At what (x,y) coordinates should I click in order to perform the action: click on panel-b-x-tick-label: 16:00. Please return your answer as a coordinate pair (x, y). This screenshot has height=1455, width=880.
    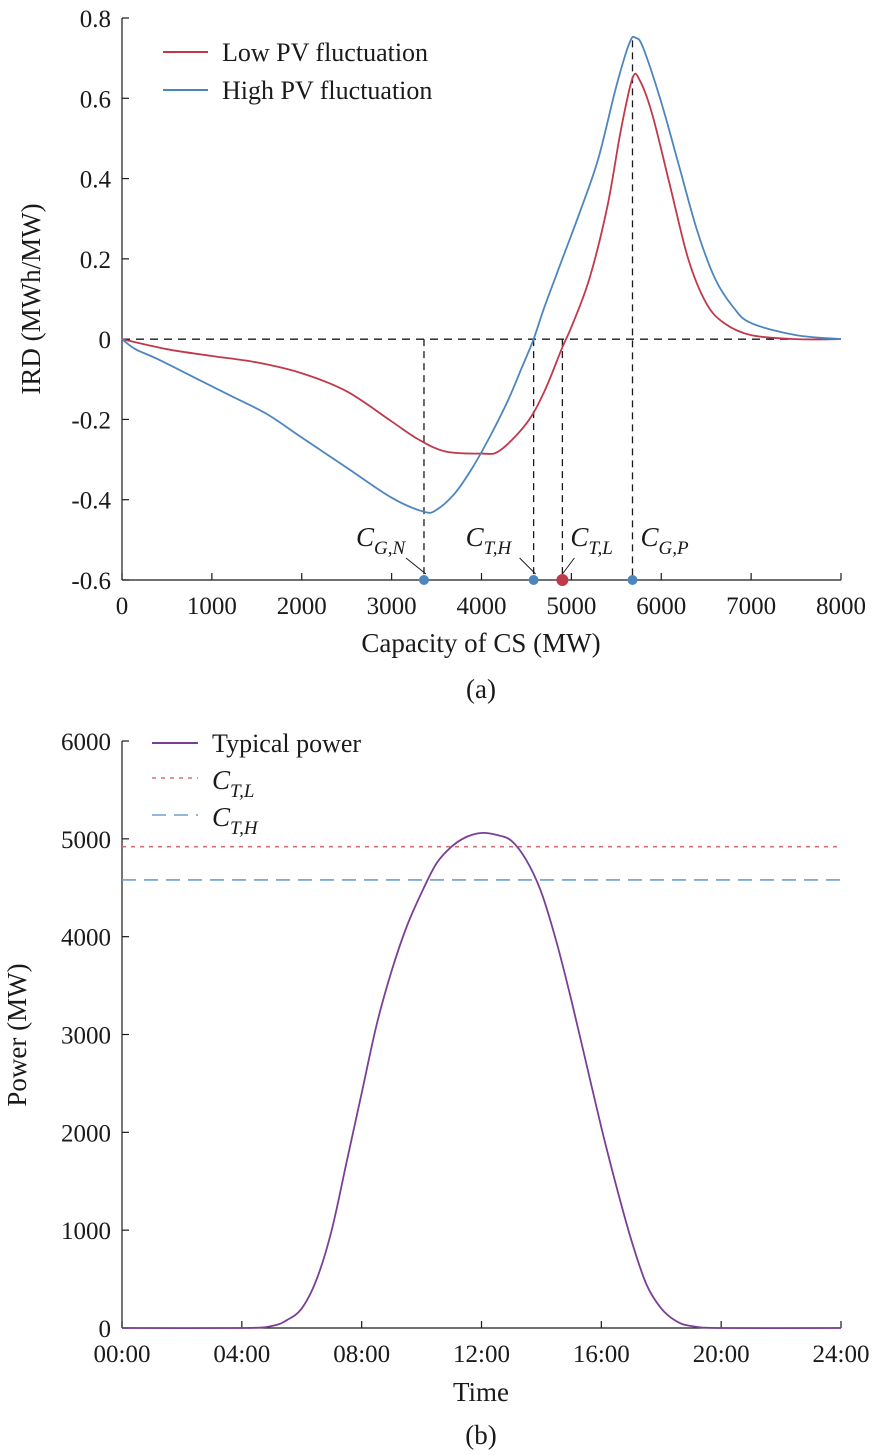
    Looking at the image, I should click on (601, 1354).